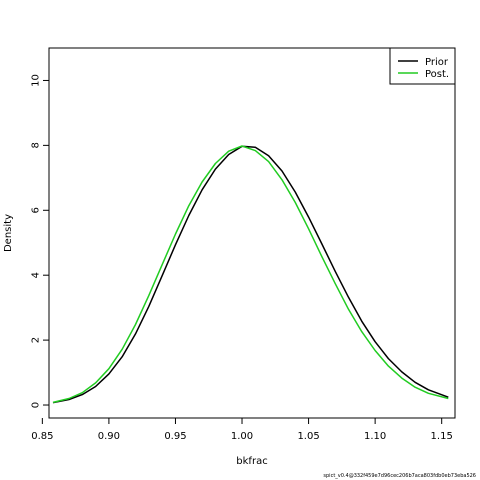 This screenshot has height=480, width=480. What do you see at coordinates (40, 241) in the screenshot?
I see `y-axis: 0 2 4 6 8 10` at bounding box center [40, 241].